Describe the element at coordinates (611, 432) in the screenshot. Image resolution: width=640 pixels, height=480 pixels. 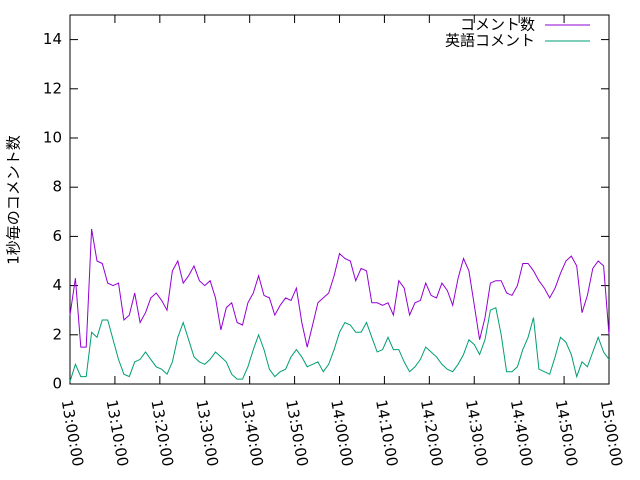
I see `x-tick-label: 15:00:00` at that location.